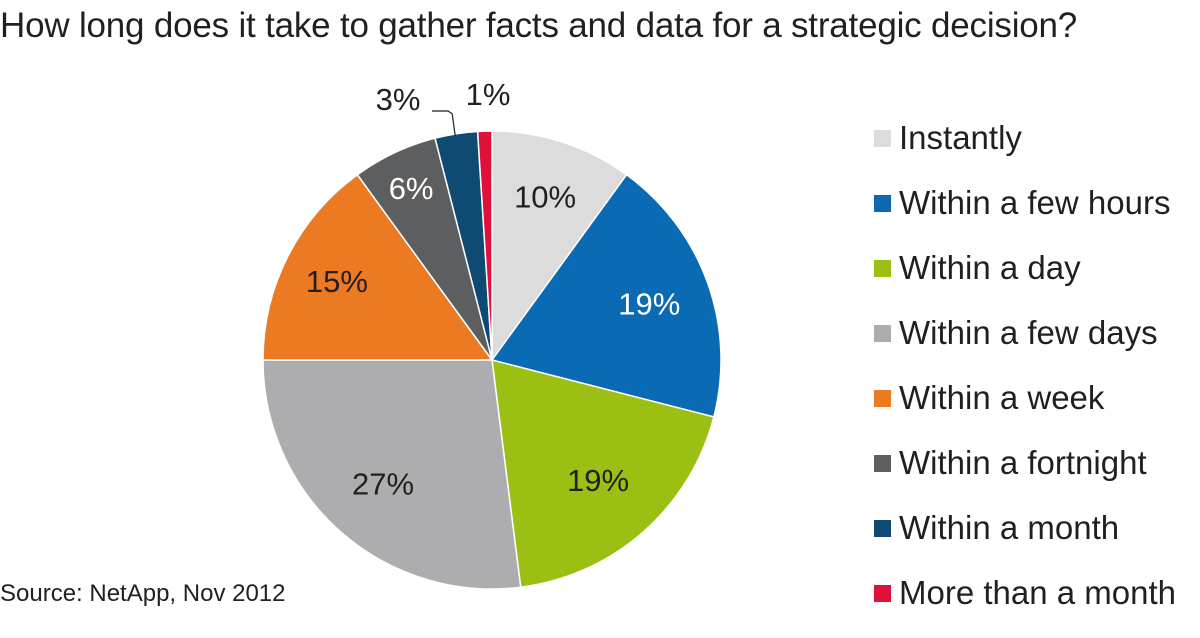 This screenshot has width=1200, height=638. What do you see at coordinates (337, 281) in the screenshot?
I see `slice-label: 15%` at bounding box center [337, 281].